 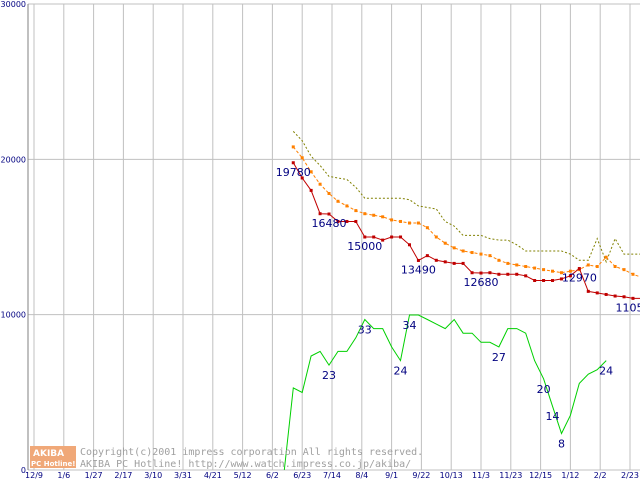 I want to click on count-label: 24, so click(x=401, y=371).